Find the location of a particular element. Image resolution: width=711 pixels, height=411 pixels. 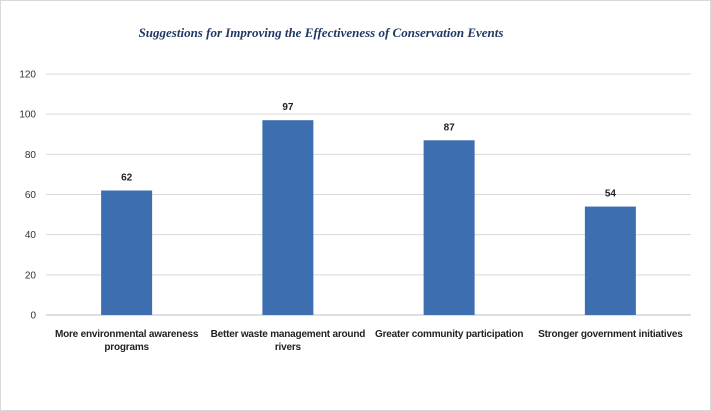

x-category-label: Stronger government initiatives is located at coordinates (610, 334).